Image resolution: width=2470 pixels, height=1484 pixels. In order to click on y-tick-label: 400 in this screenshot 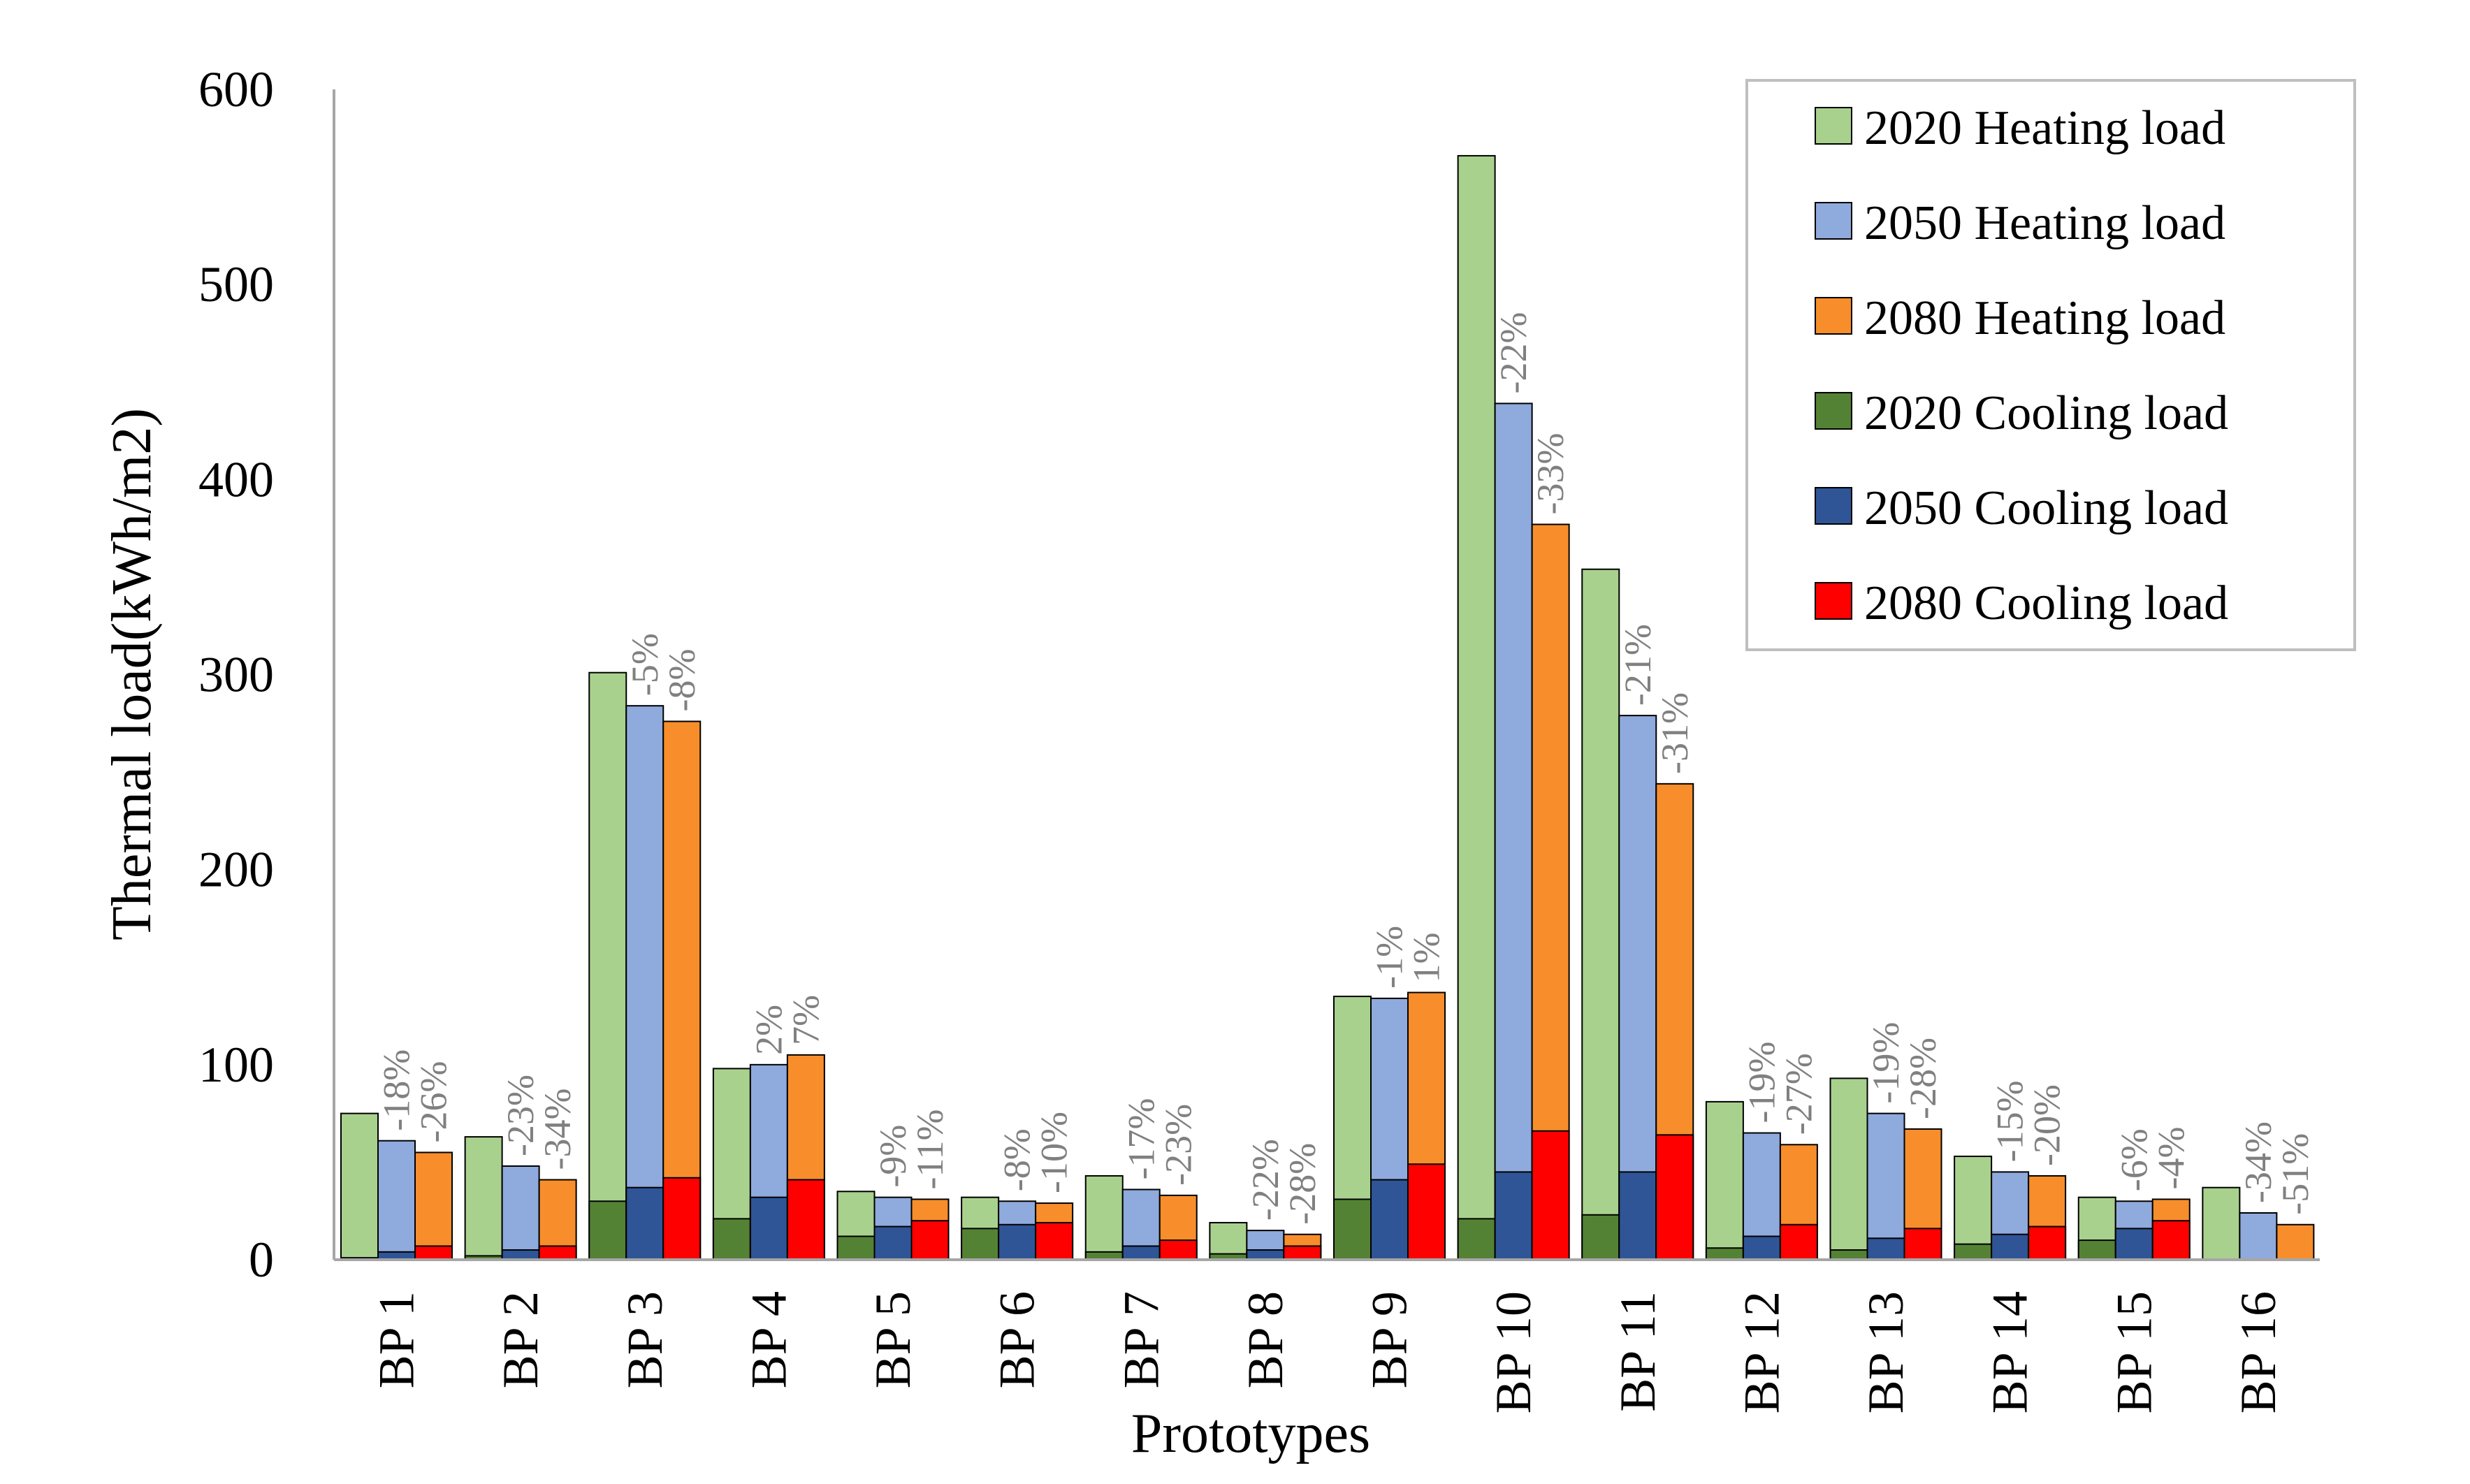, I will do `click(236, 479)`.